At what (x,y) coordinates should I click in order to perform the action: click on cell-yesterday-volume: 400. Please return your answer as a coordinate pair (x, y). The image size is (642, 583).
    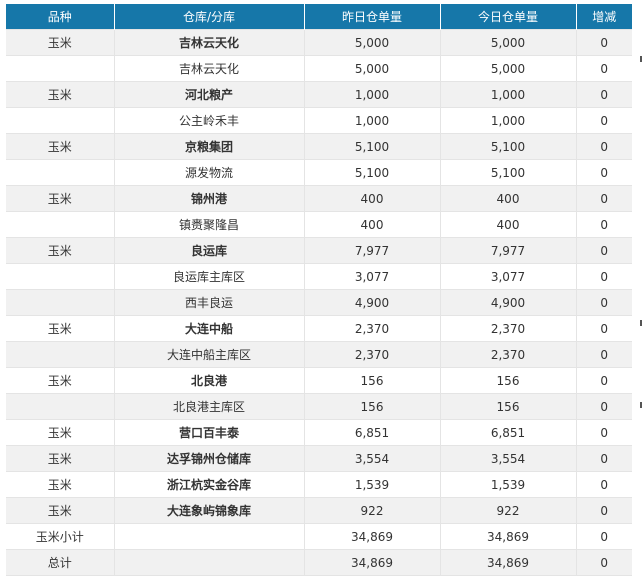
    Looking at the image, I should click on (371, 224).